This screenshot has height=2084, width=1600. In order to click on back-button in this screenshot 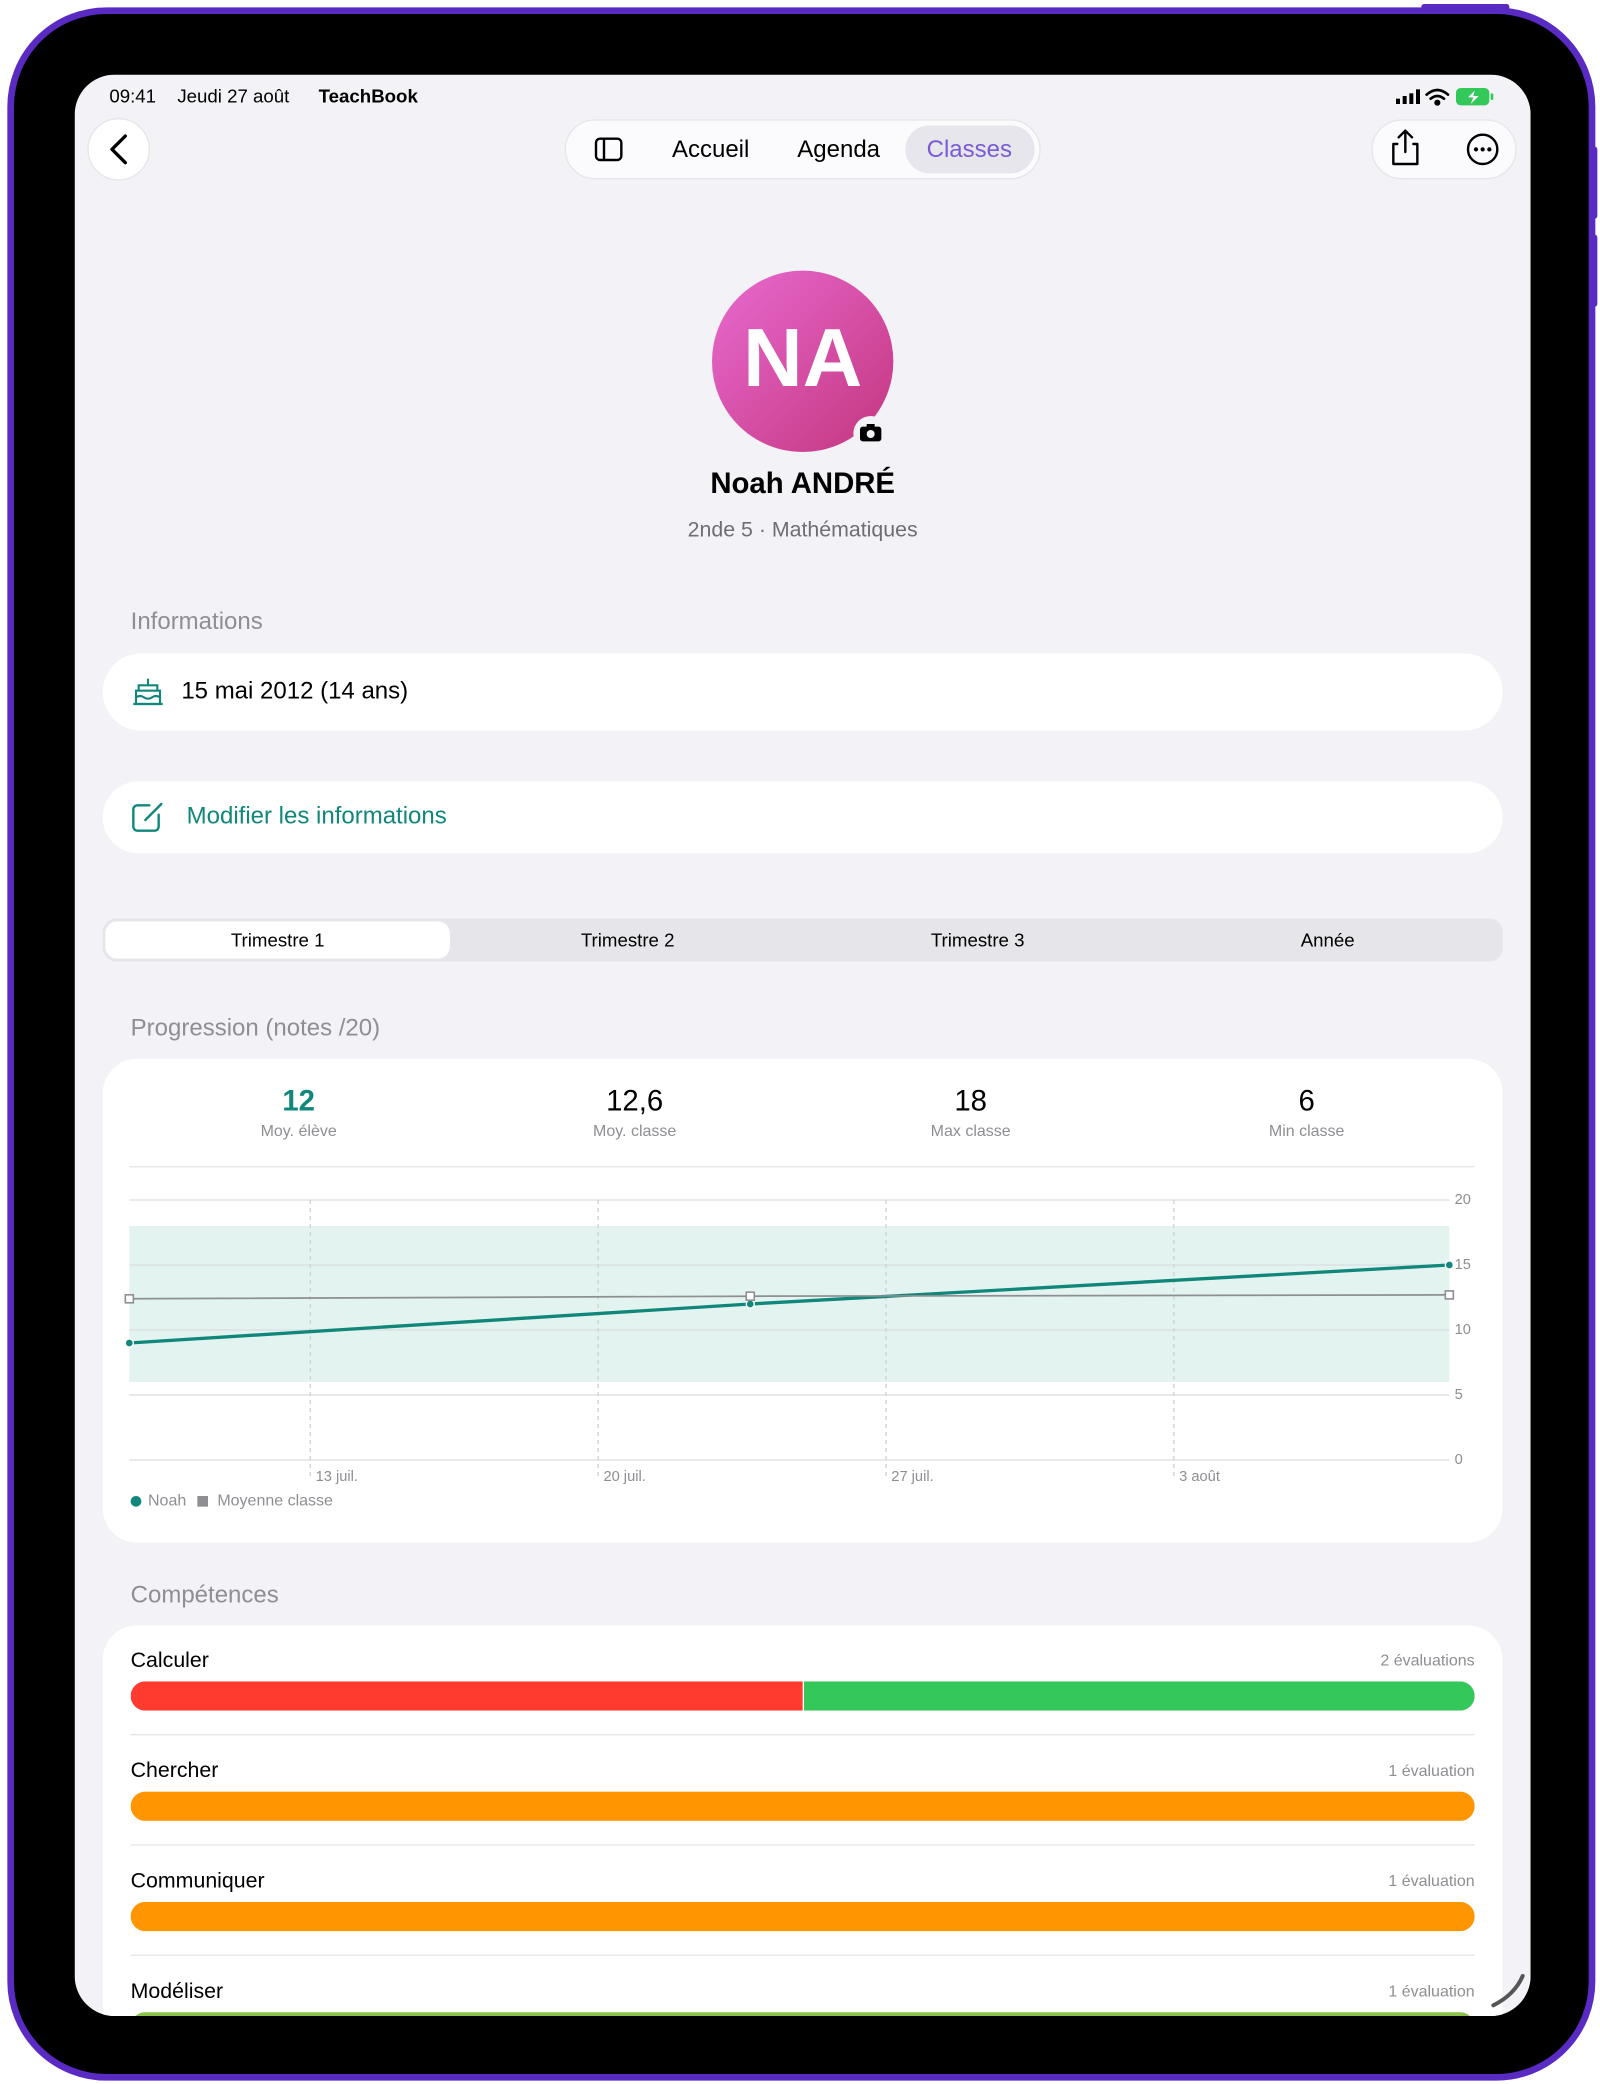, I will do `click(118, 149)`.